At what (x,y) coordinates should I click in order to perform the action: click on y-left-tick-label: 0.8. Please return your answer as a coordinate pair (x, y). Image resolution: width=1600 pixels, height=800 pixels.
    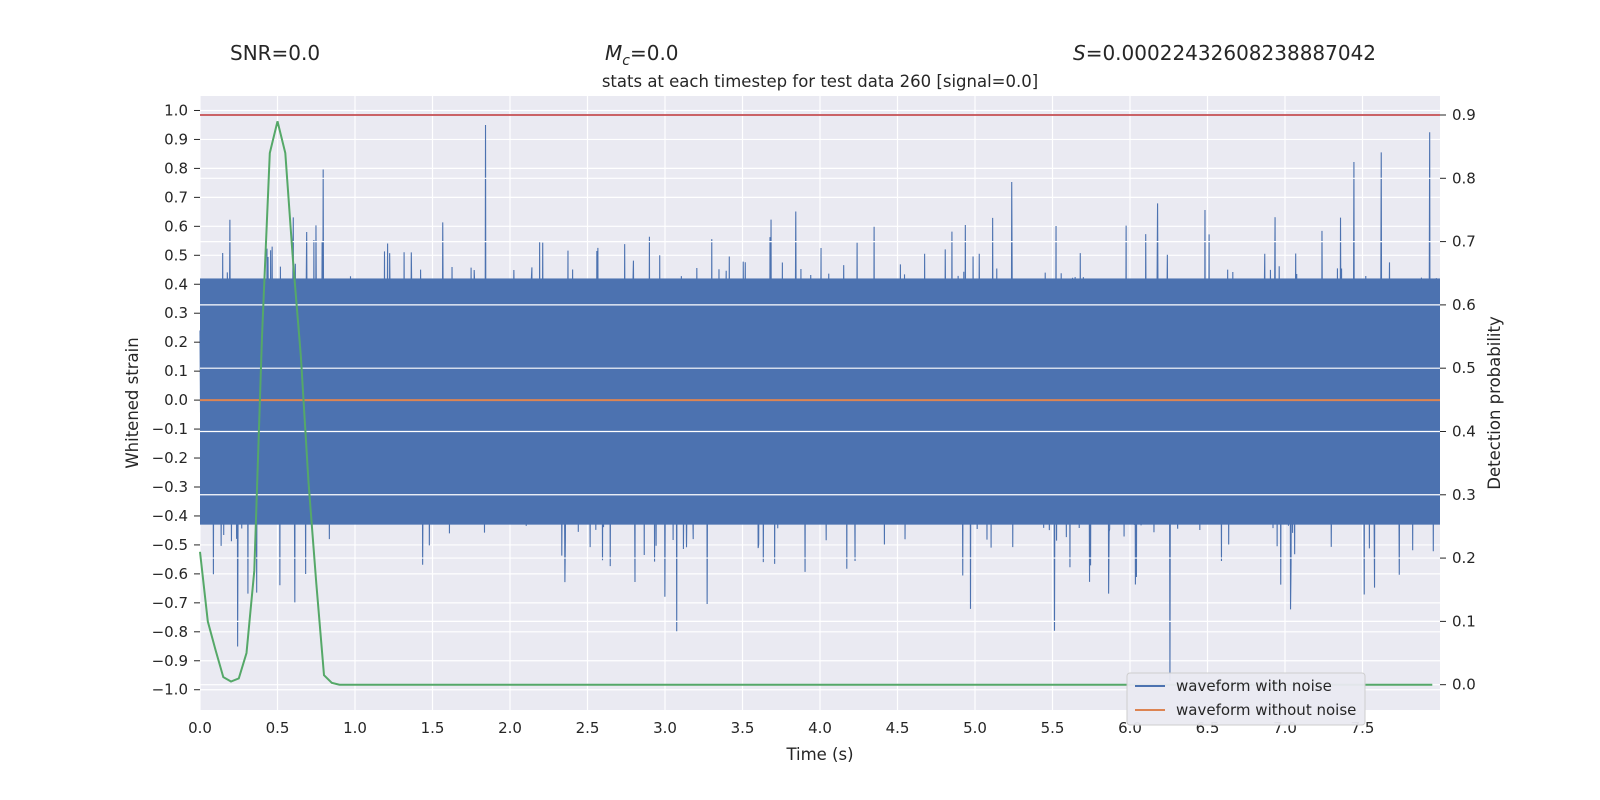
    Looking at the image, I should click on (176, 168).